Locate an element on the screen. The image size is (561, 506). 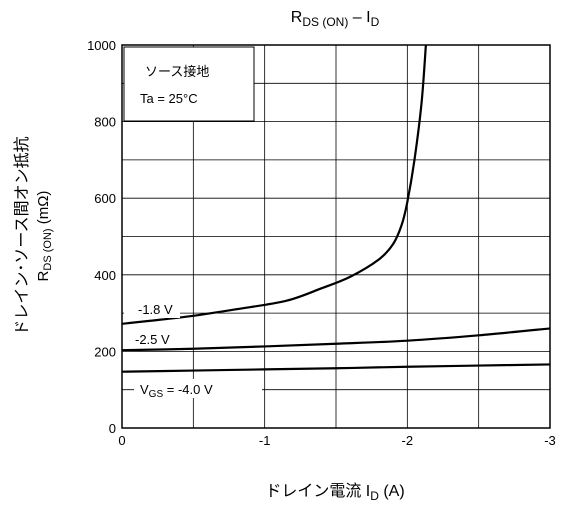
y-axis-label-symbol: RDS (ON) (mΩ) is located at coordinates (44, 236).